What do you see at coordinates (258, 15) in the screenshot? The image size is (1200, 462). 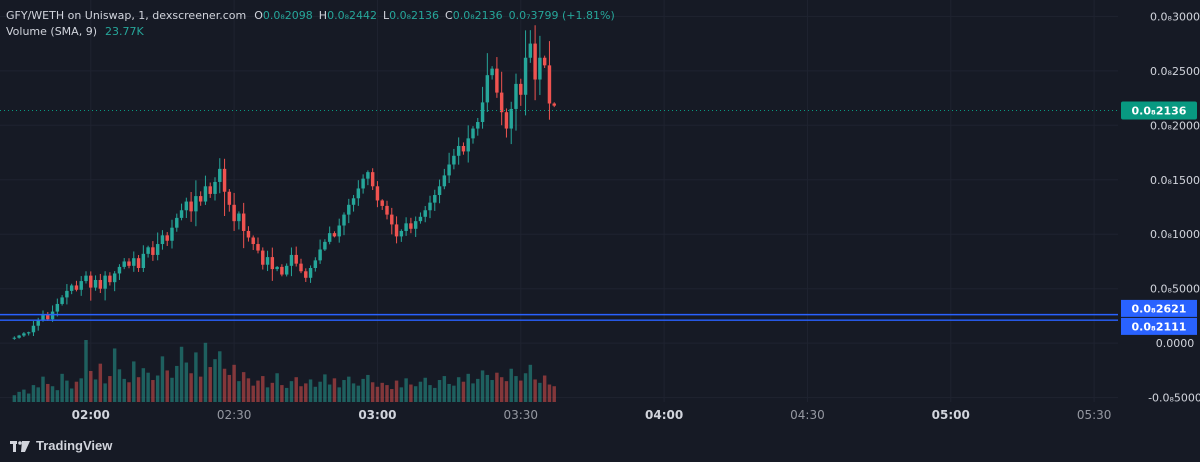 I see `open-key: O` at bounding box center [258, 15].